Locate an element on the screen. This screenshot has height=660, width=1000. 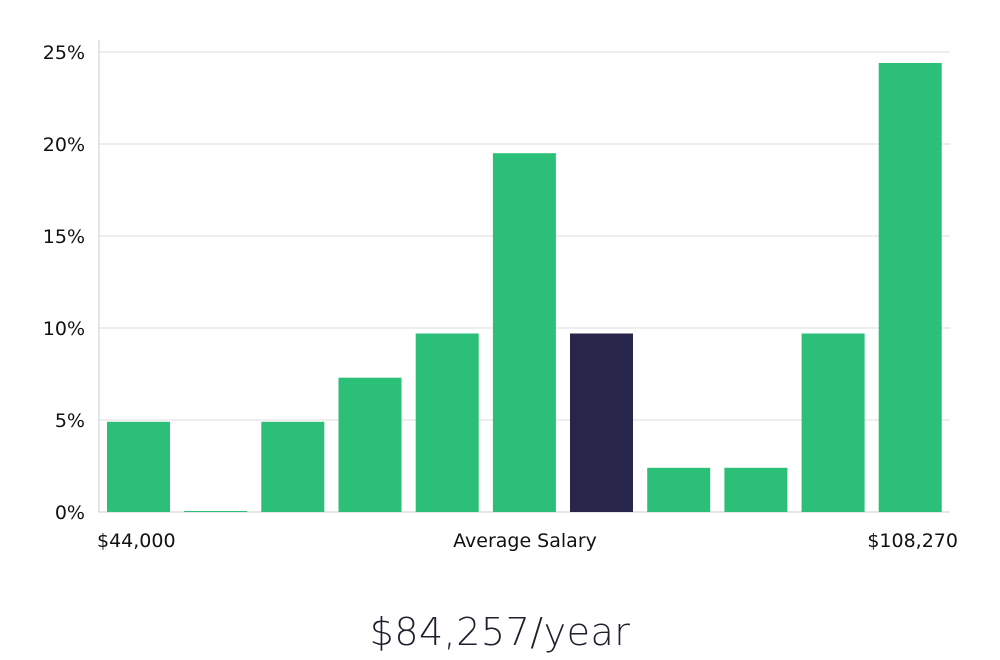
x-label-min: $44,000 is located at coordinates (136, 541).